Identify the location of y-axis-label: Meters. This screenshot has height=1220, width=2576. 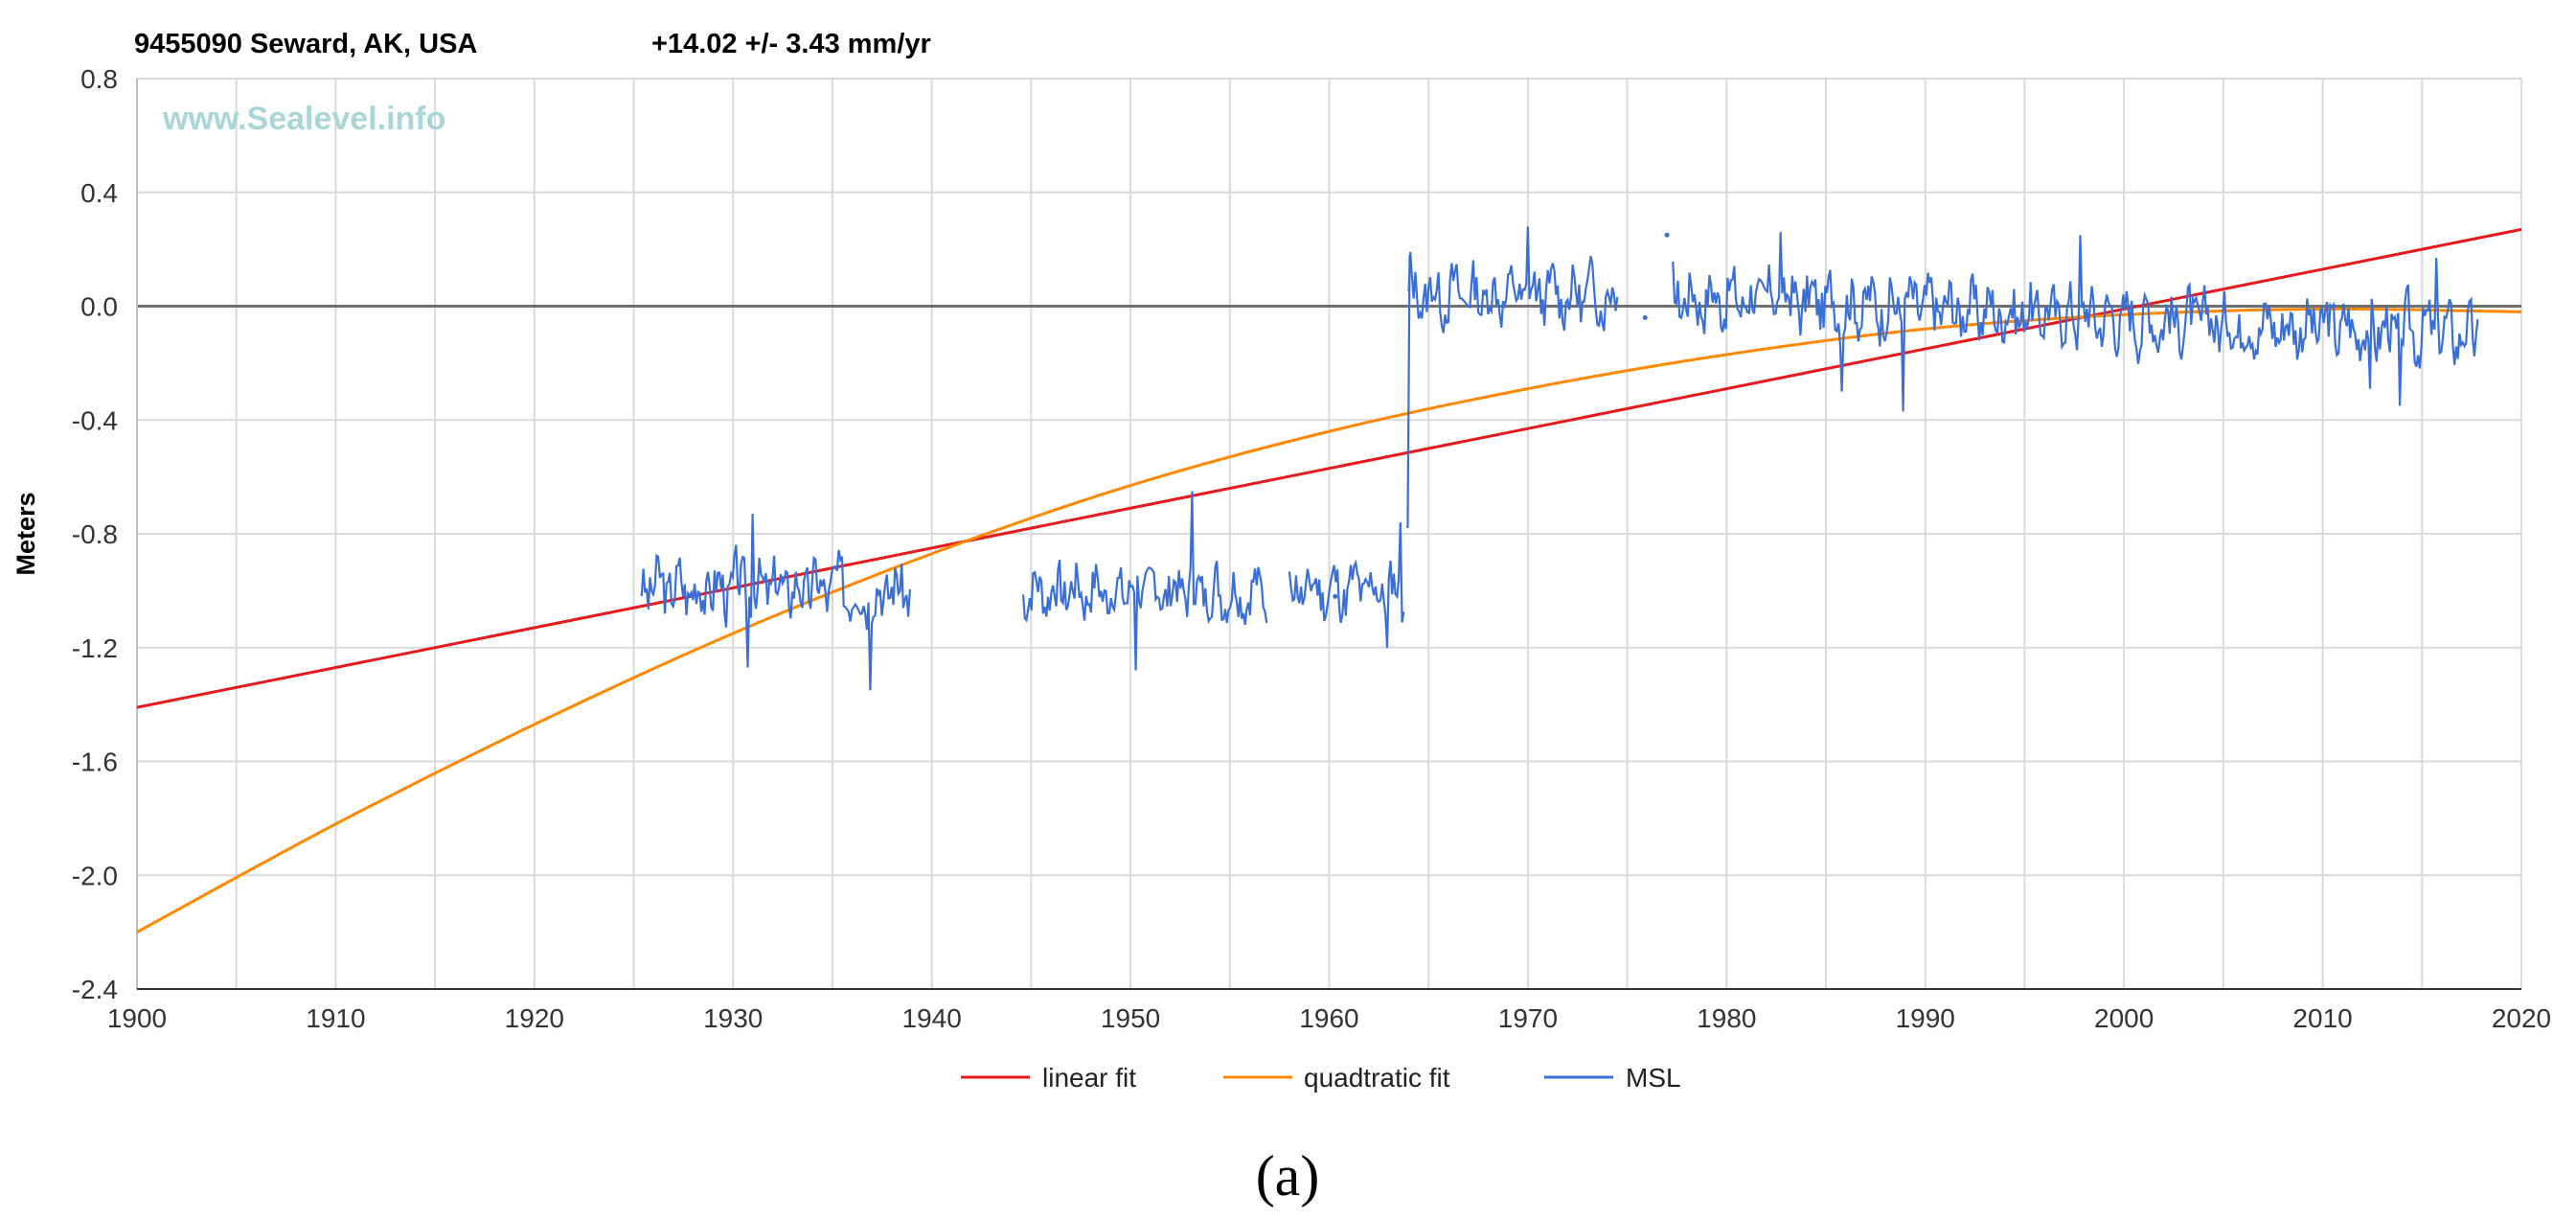
(26, 533).